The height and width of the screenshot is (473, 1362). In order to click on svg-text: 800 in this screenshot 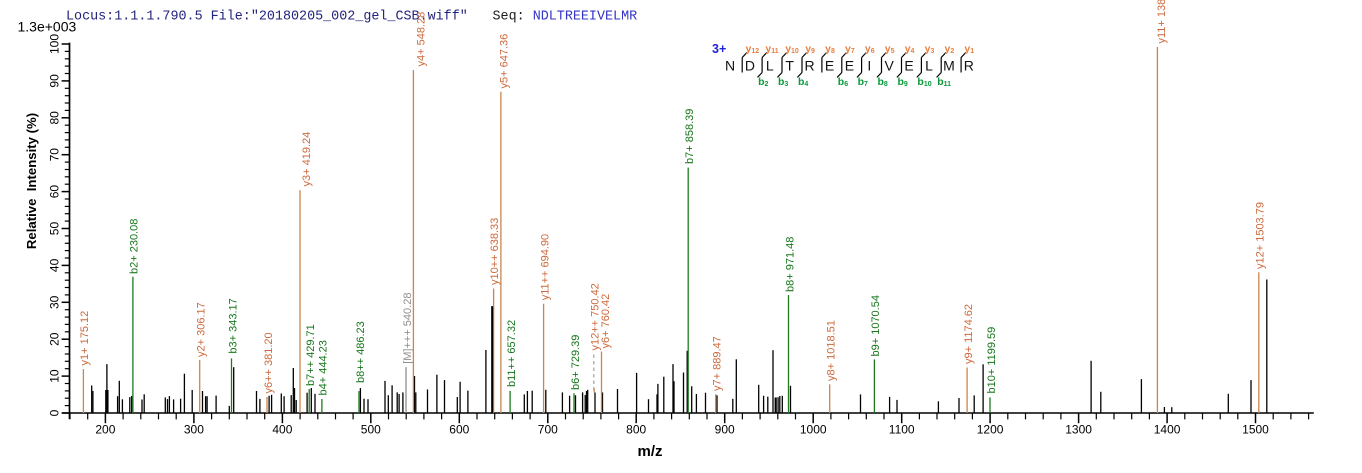, I will do `click(636, 430)`.